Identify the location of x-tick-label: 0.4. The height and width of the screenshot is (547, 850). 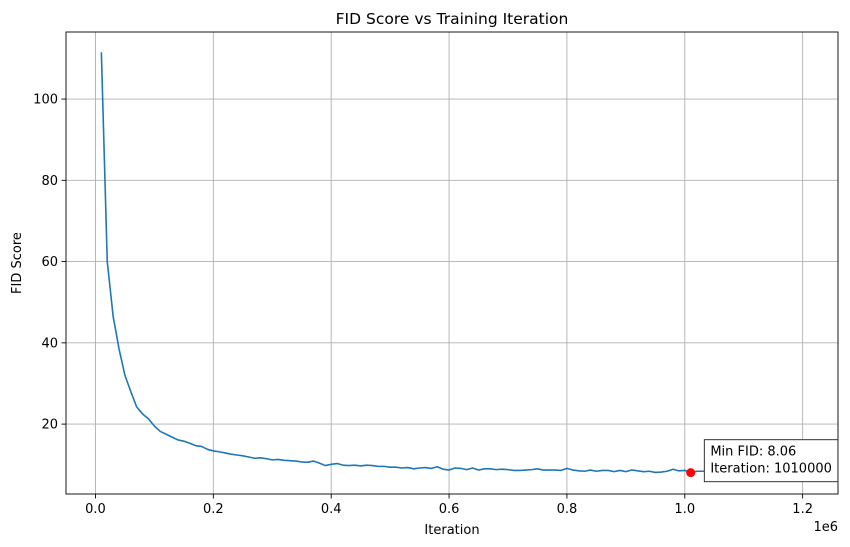
(331, 509).